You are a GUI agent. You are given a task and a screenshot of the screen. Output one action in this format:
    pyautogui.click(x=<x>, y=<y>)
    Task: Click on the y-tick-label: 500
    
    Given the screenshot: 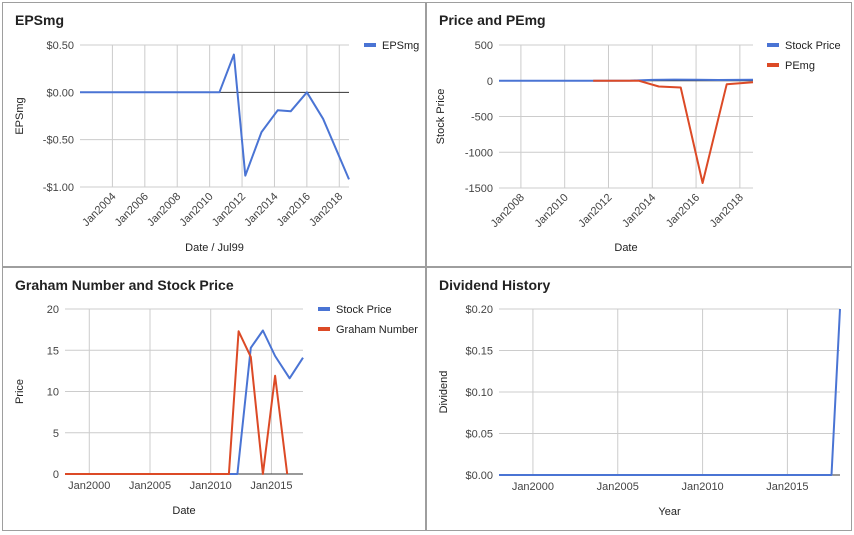 What is the action you would take?
    pyautogui.click(x=484, y=46)
    